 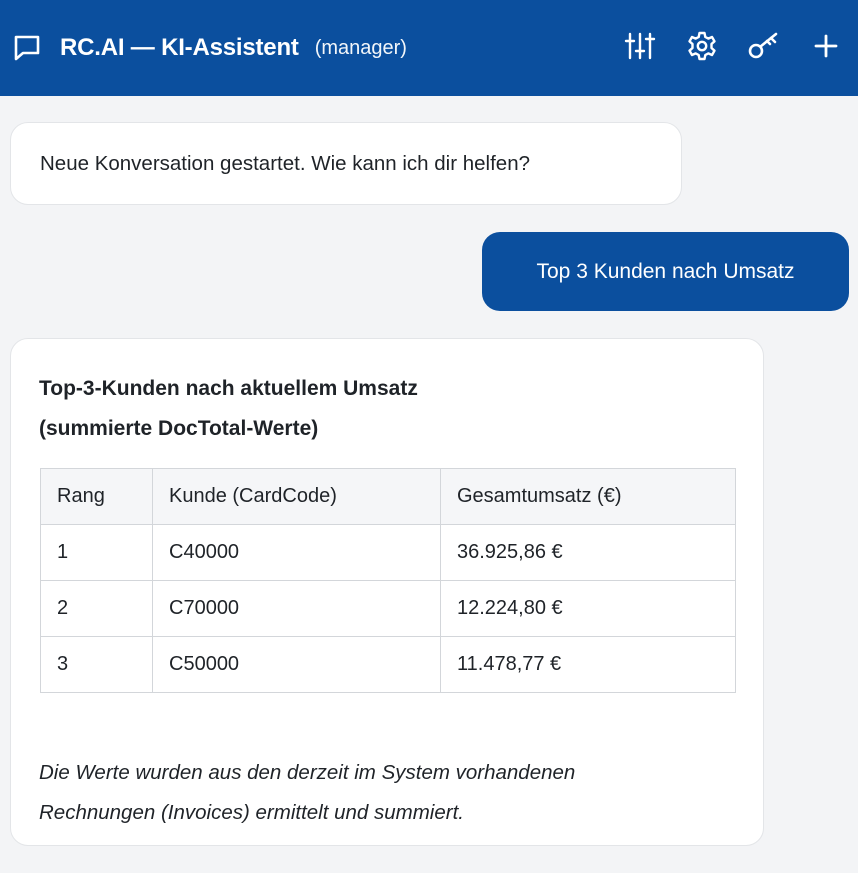 What do you see at coordinates (296, 664) in the screenshot?
I see `cell-customer: C50000` at bounding box center [296, 664].